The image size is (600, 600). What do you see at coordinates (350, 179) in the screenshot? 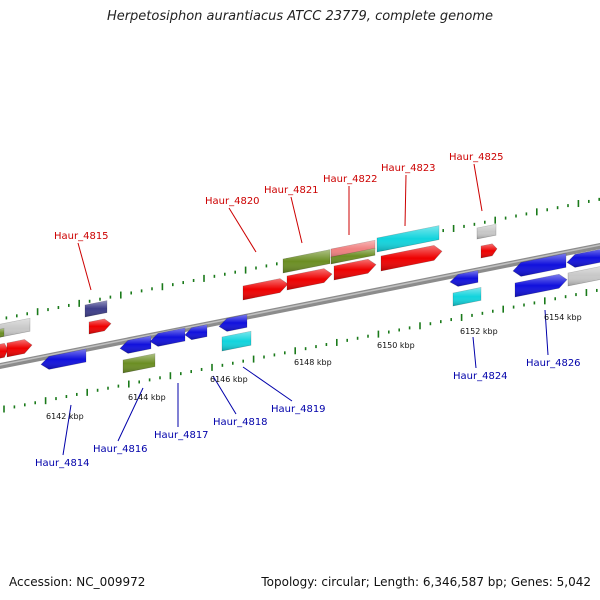
I see `gene-label-haur-4822: Haur_4822` at bounding box center [350, 179].